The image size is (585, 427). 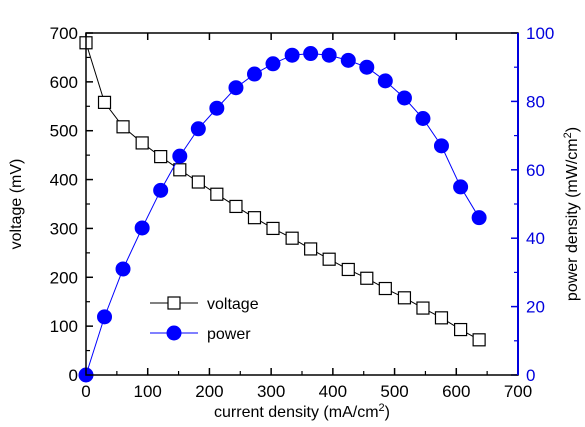 What do you see at coordinates (64, 131) in the screenshot?
I see `y-left-tick-label: 500` at bounding box center [64, 131].